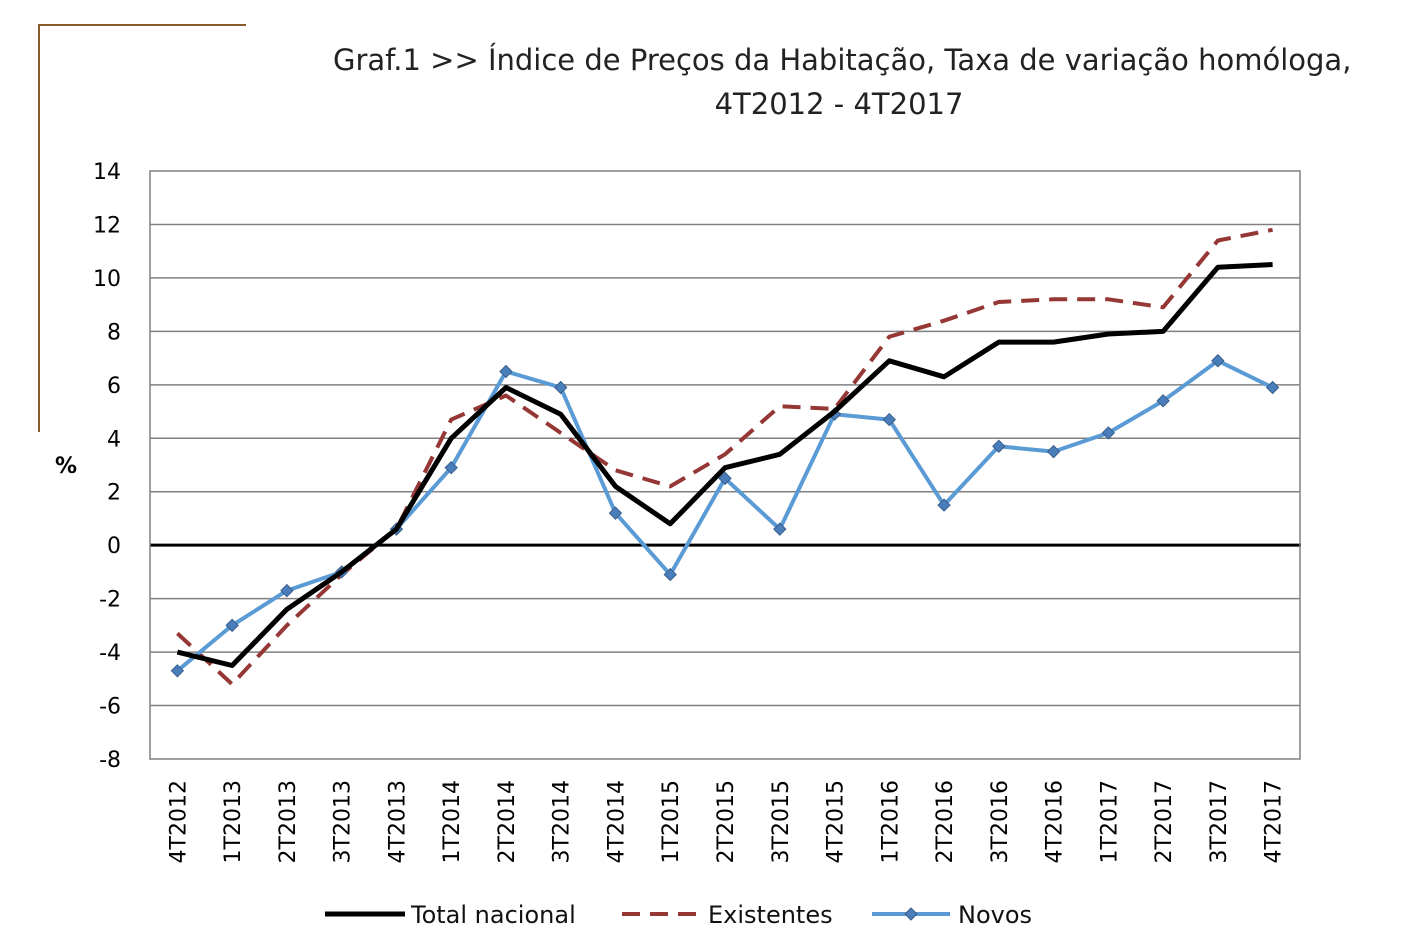 The width and height of the screenshot is (1421, 945). What do you see at coordinates (1000, 821) in the screenshot?
I see `x-tick-label: 3T2016` at bounding box center [1000, 821].